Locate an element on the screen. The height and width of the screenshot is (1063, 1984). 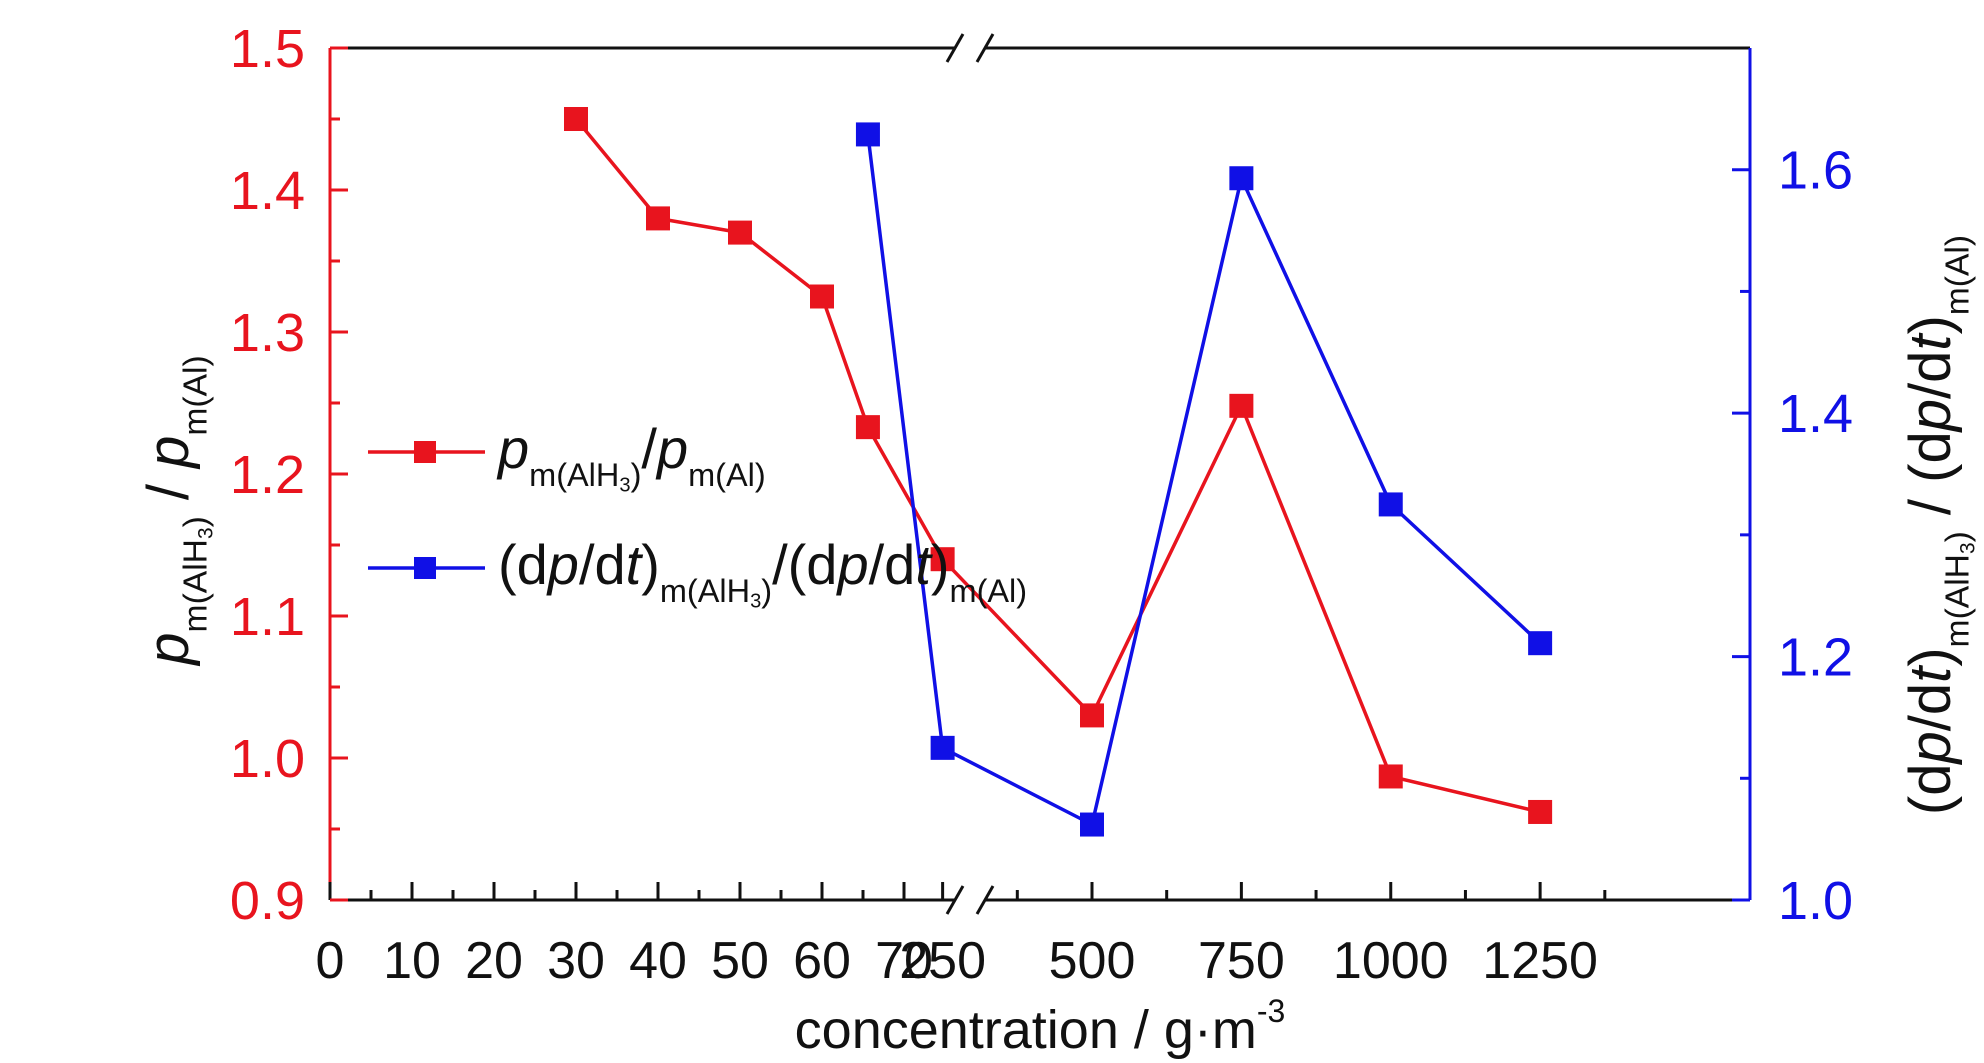
y-right-tick-label: 1.4 is located at coordinates (1815, 414).